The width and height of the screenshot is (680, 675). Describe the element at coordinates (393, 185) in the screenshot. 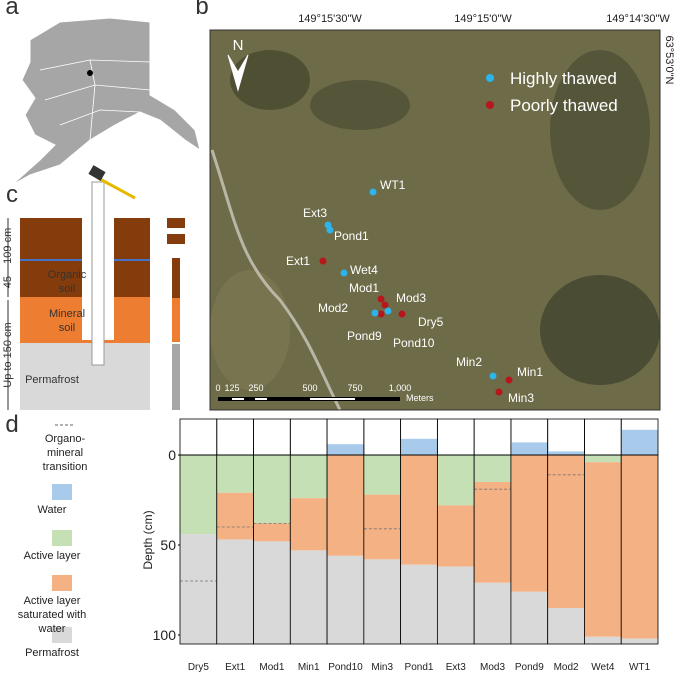

I see `site-label: WT1` at that location.